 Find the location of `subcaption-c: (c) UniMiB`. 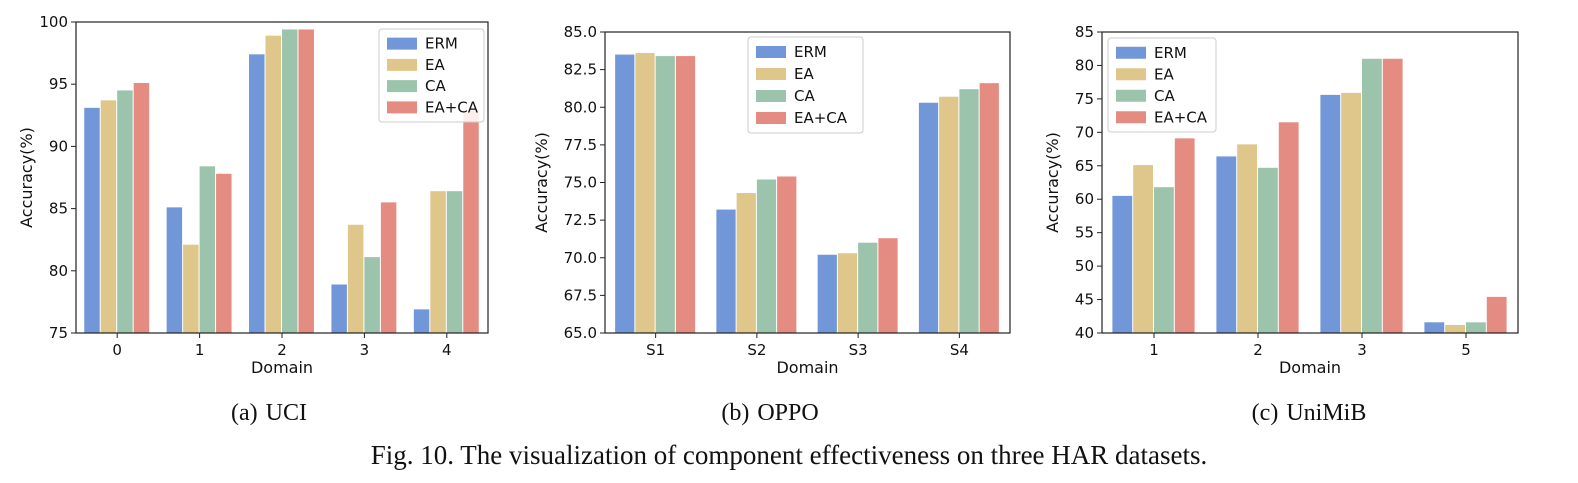

subcaption-c: (c) UniMiB is located at coordinates (1309, 413).